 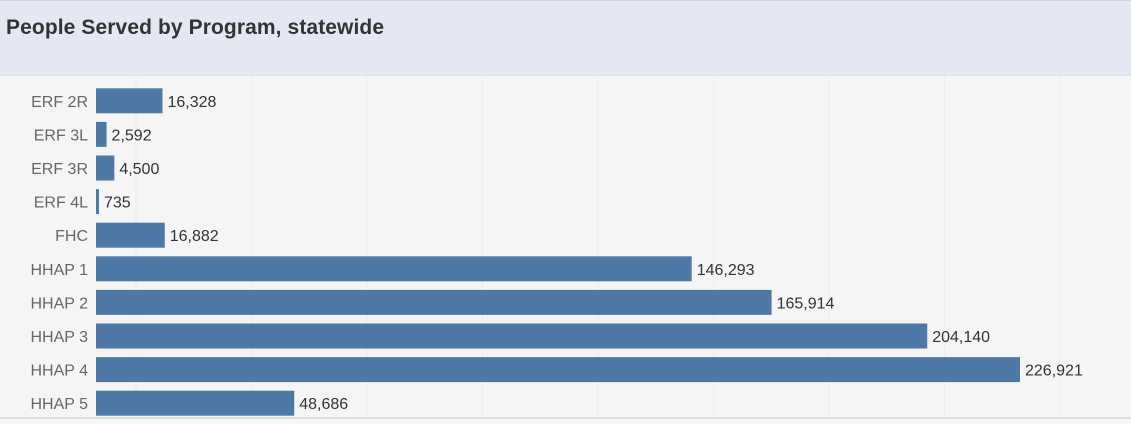 I want to click on value-label: 165,914, so click(x=806, y=303).